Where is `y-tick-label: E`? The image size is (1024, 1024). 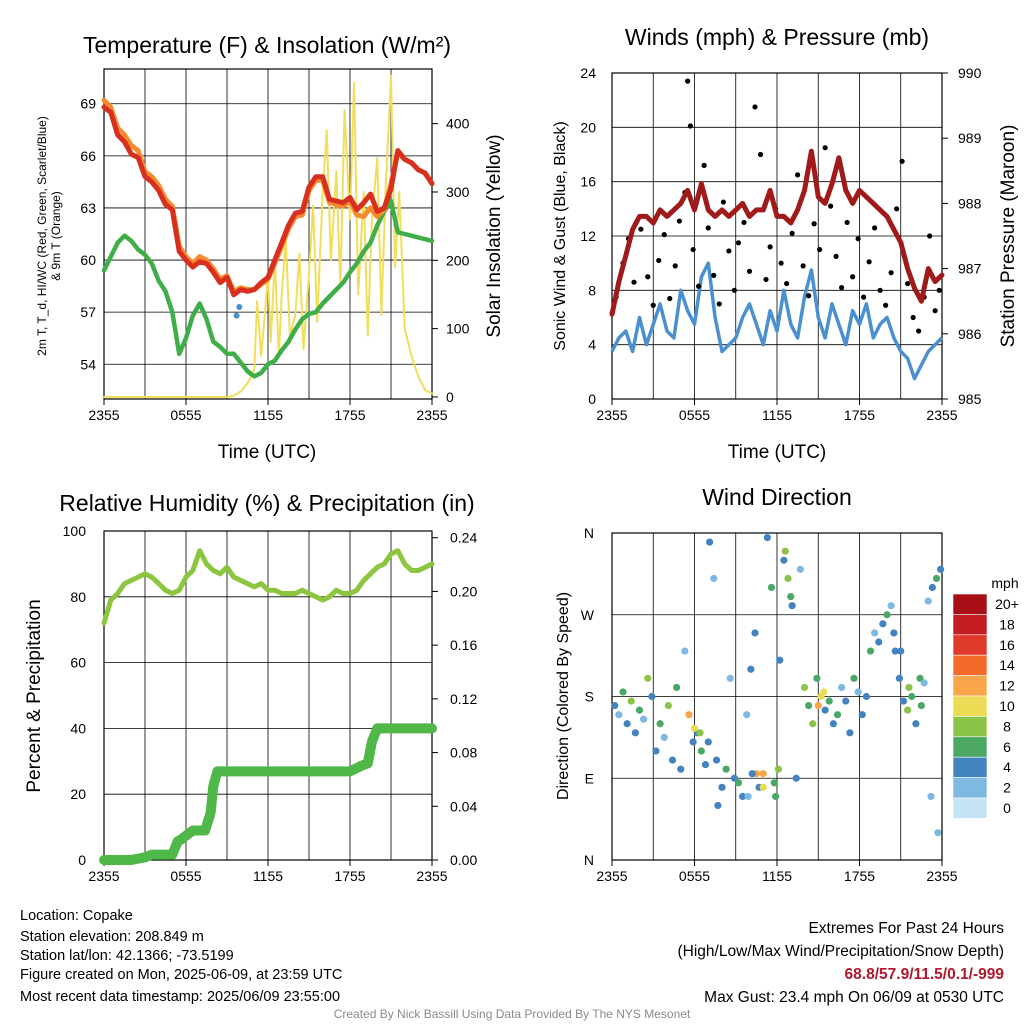
y-tick-label: E is located at coordinates (589, 778).